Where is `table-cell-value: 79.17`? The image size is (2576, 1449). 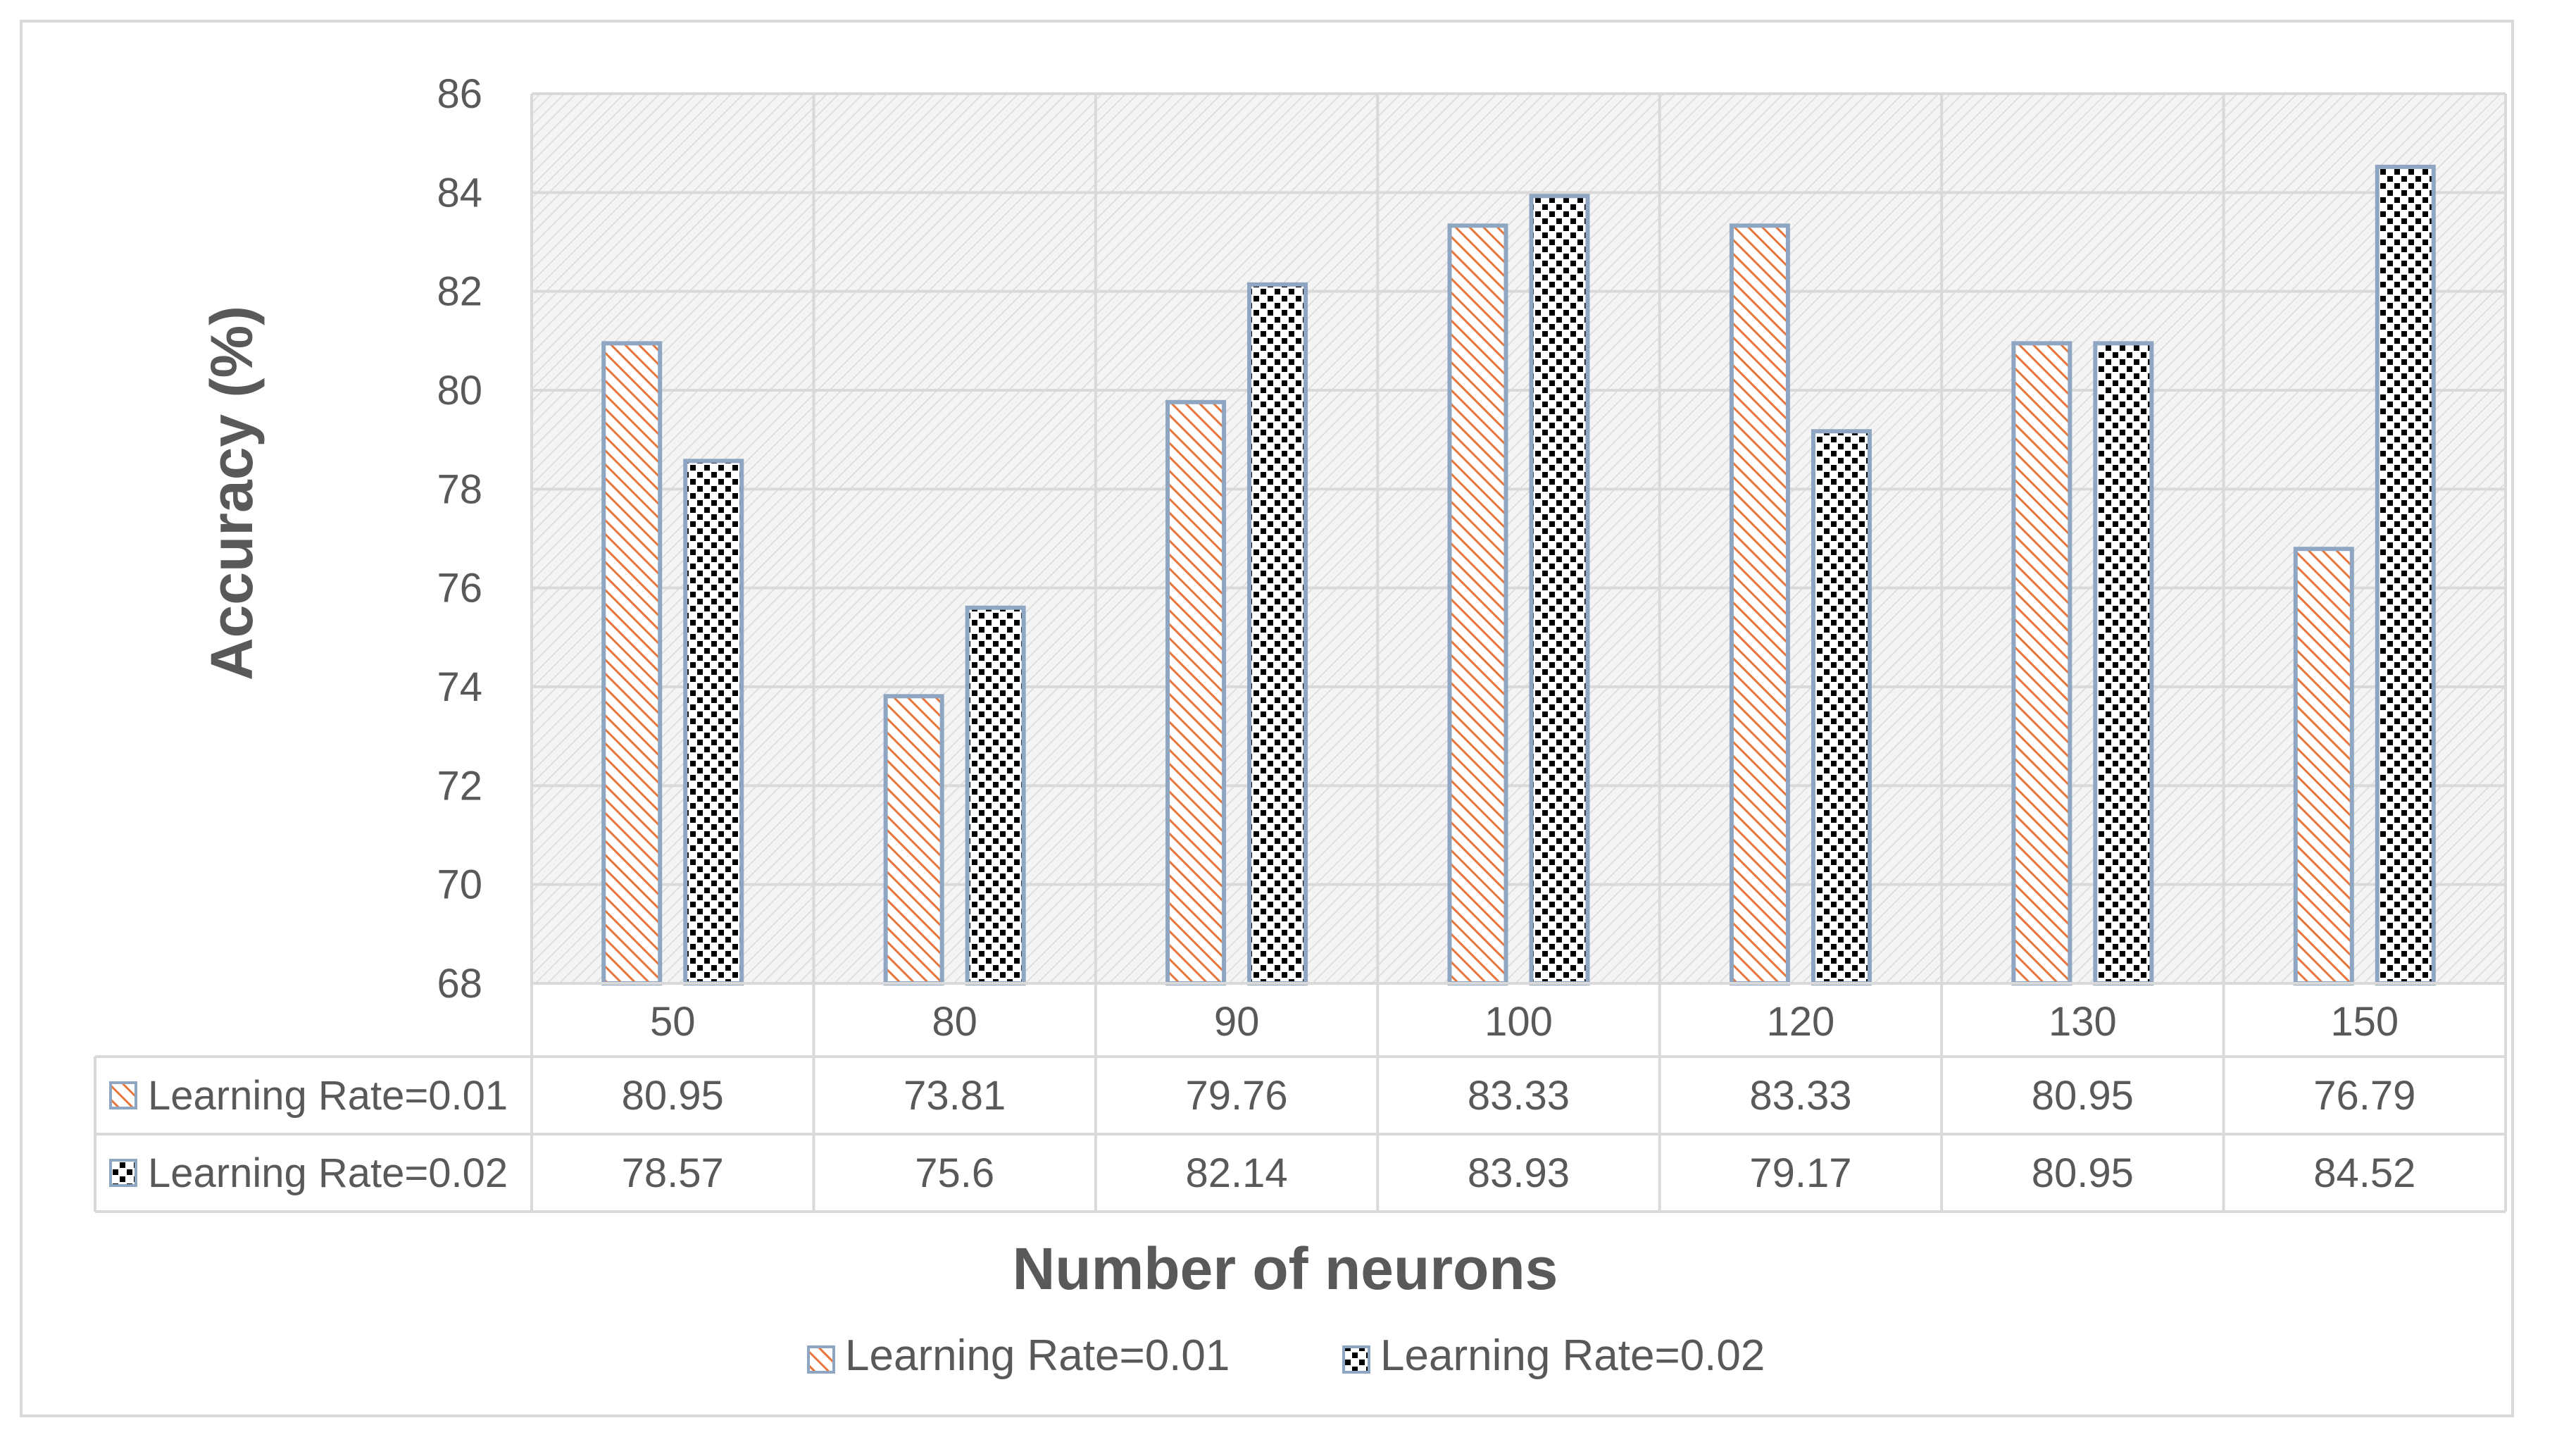 table-cell-value: 79.17 is located at coordinates (1800, 1173).